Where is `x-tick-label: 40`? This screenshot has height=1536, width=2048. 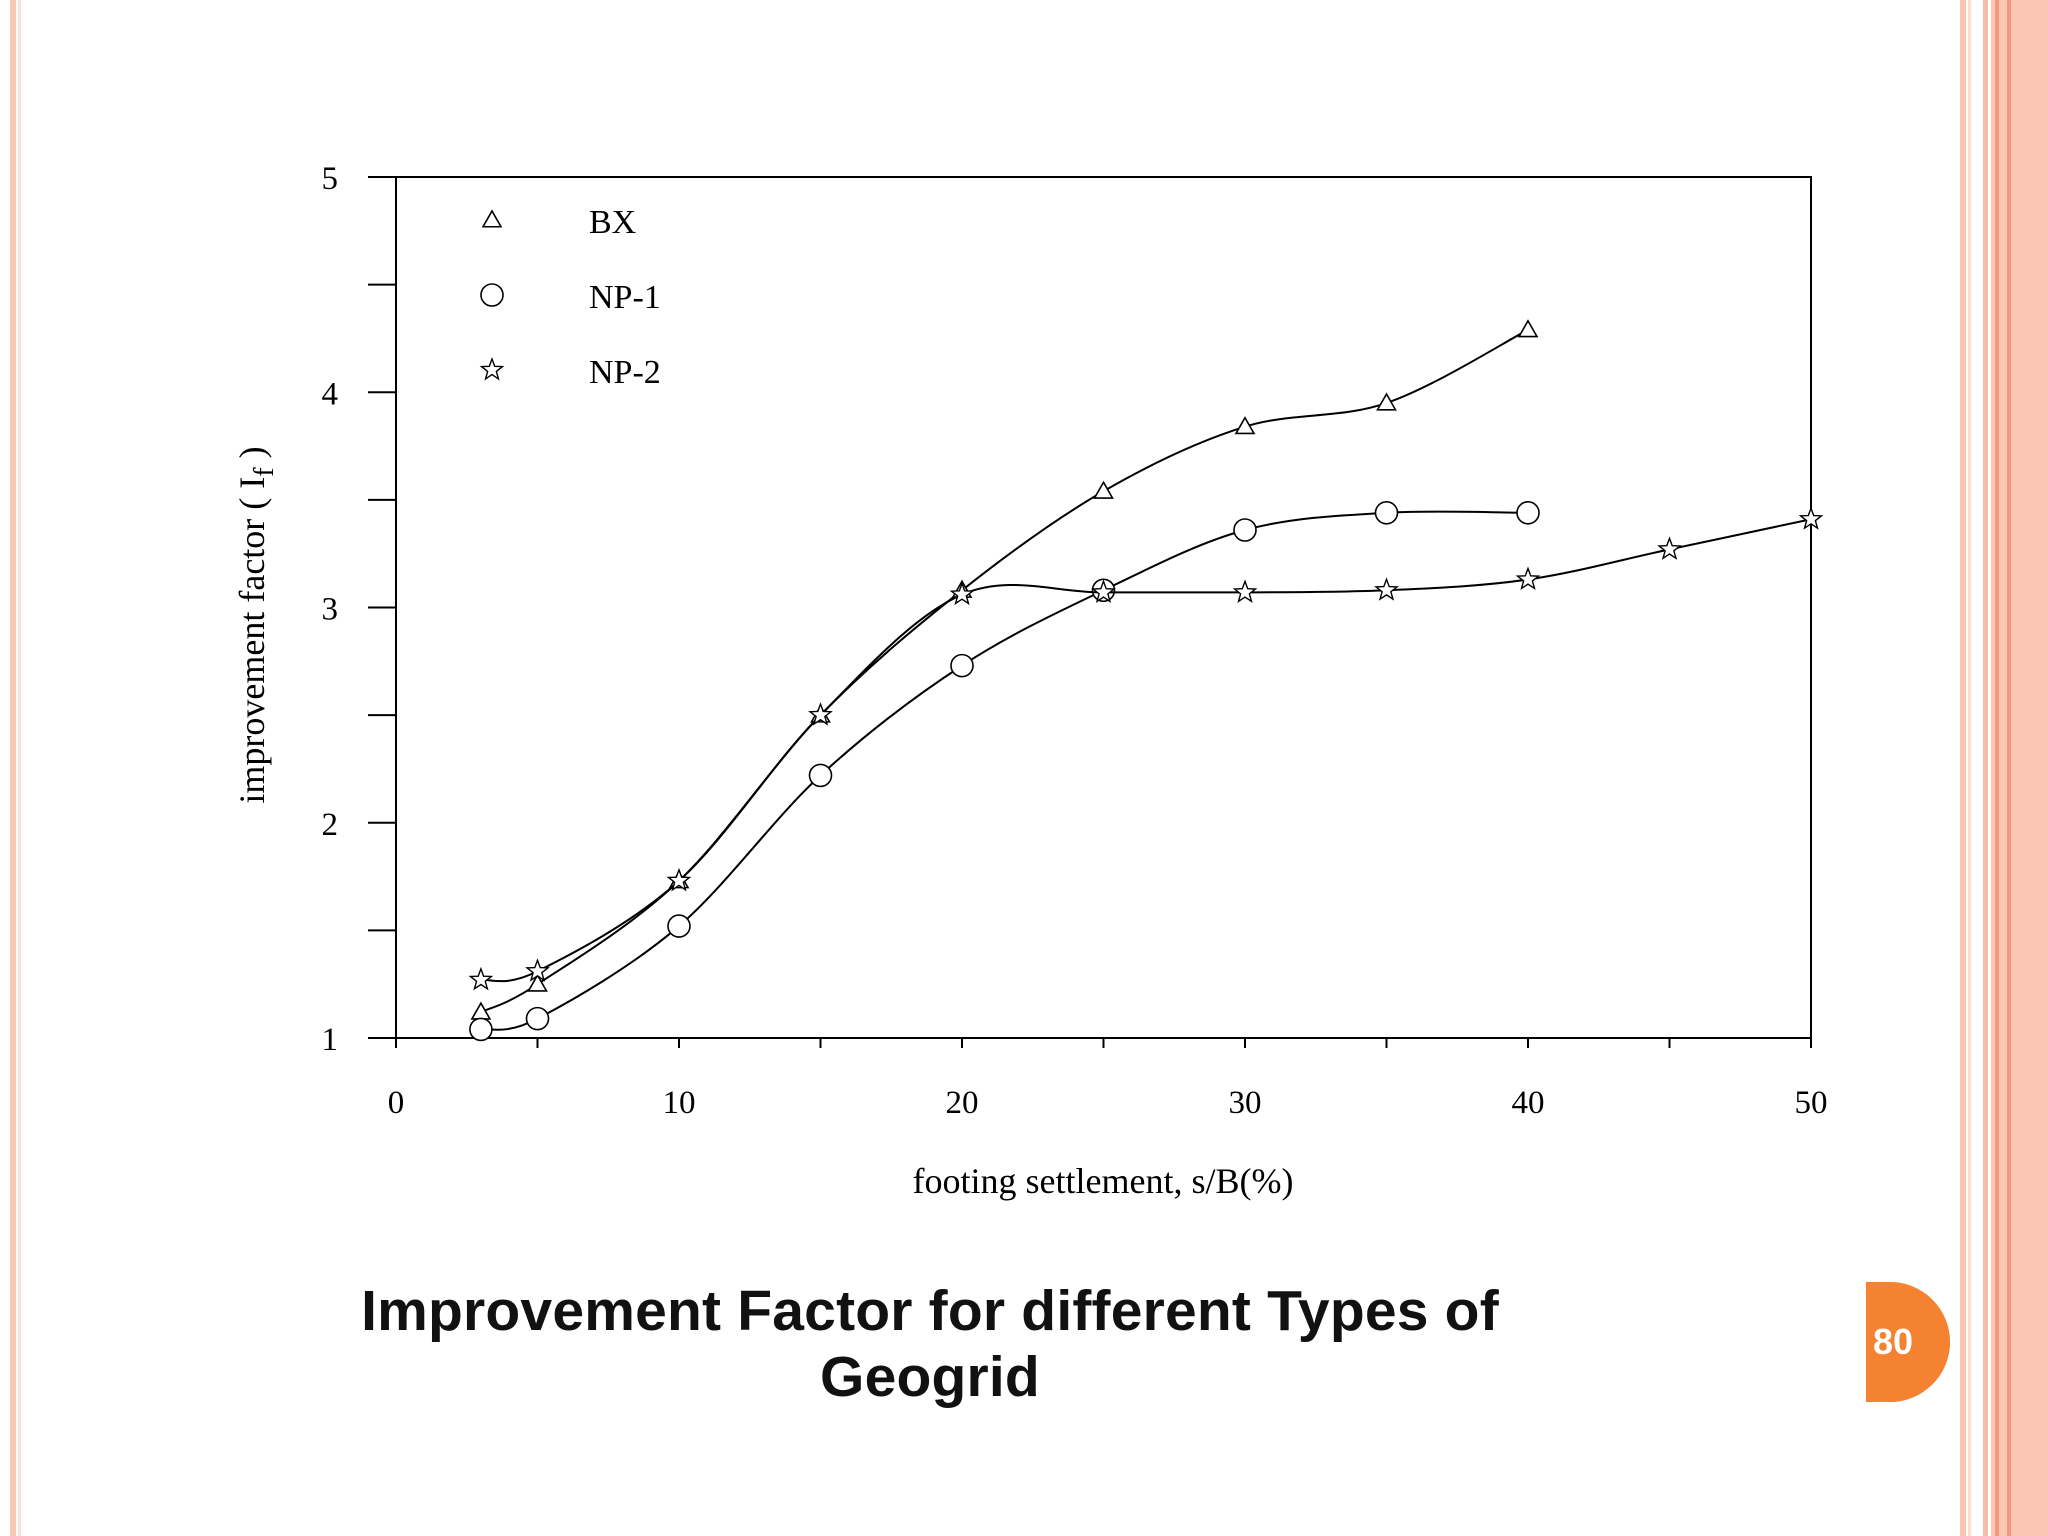
x-tick-label: 40 is located at coordinates (1528, 1103).